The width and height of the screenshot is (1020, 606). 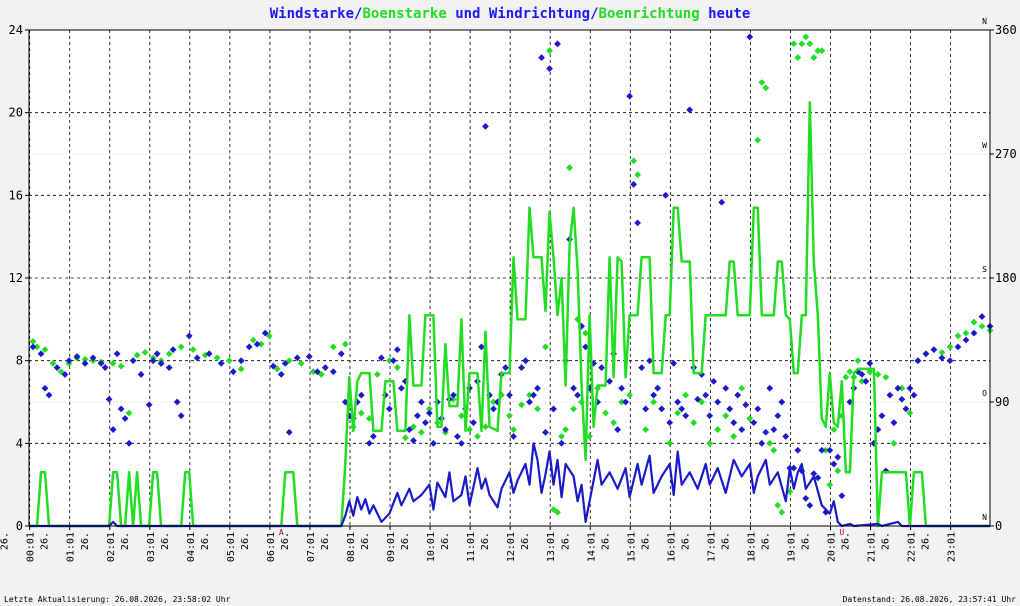 What do you see at coordinates (19, 361) in the screenshot?
I see `ytick-label-2: 8` at bounding box center [19, 361].